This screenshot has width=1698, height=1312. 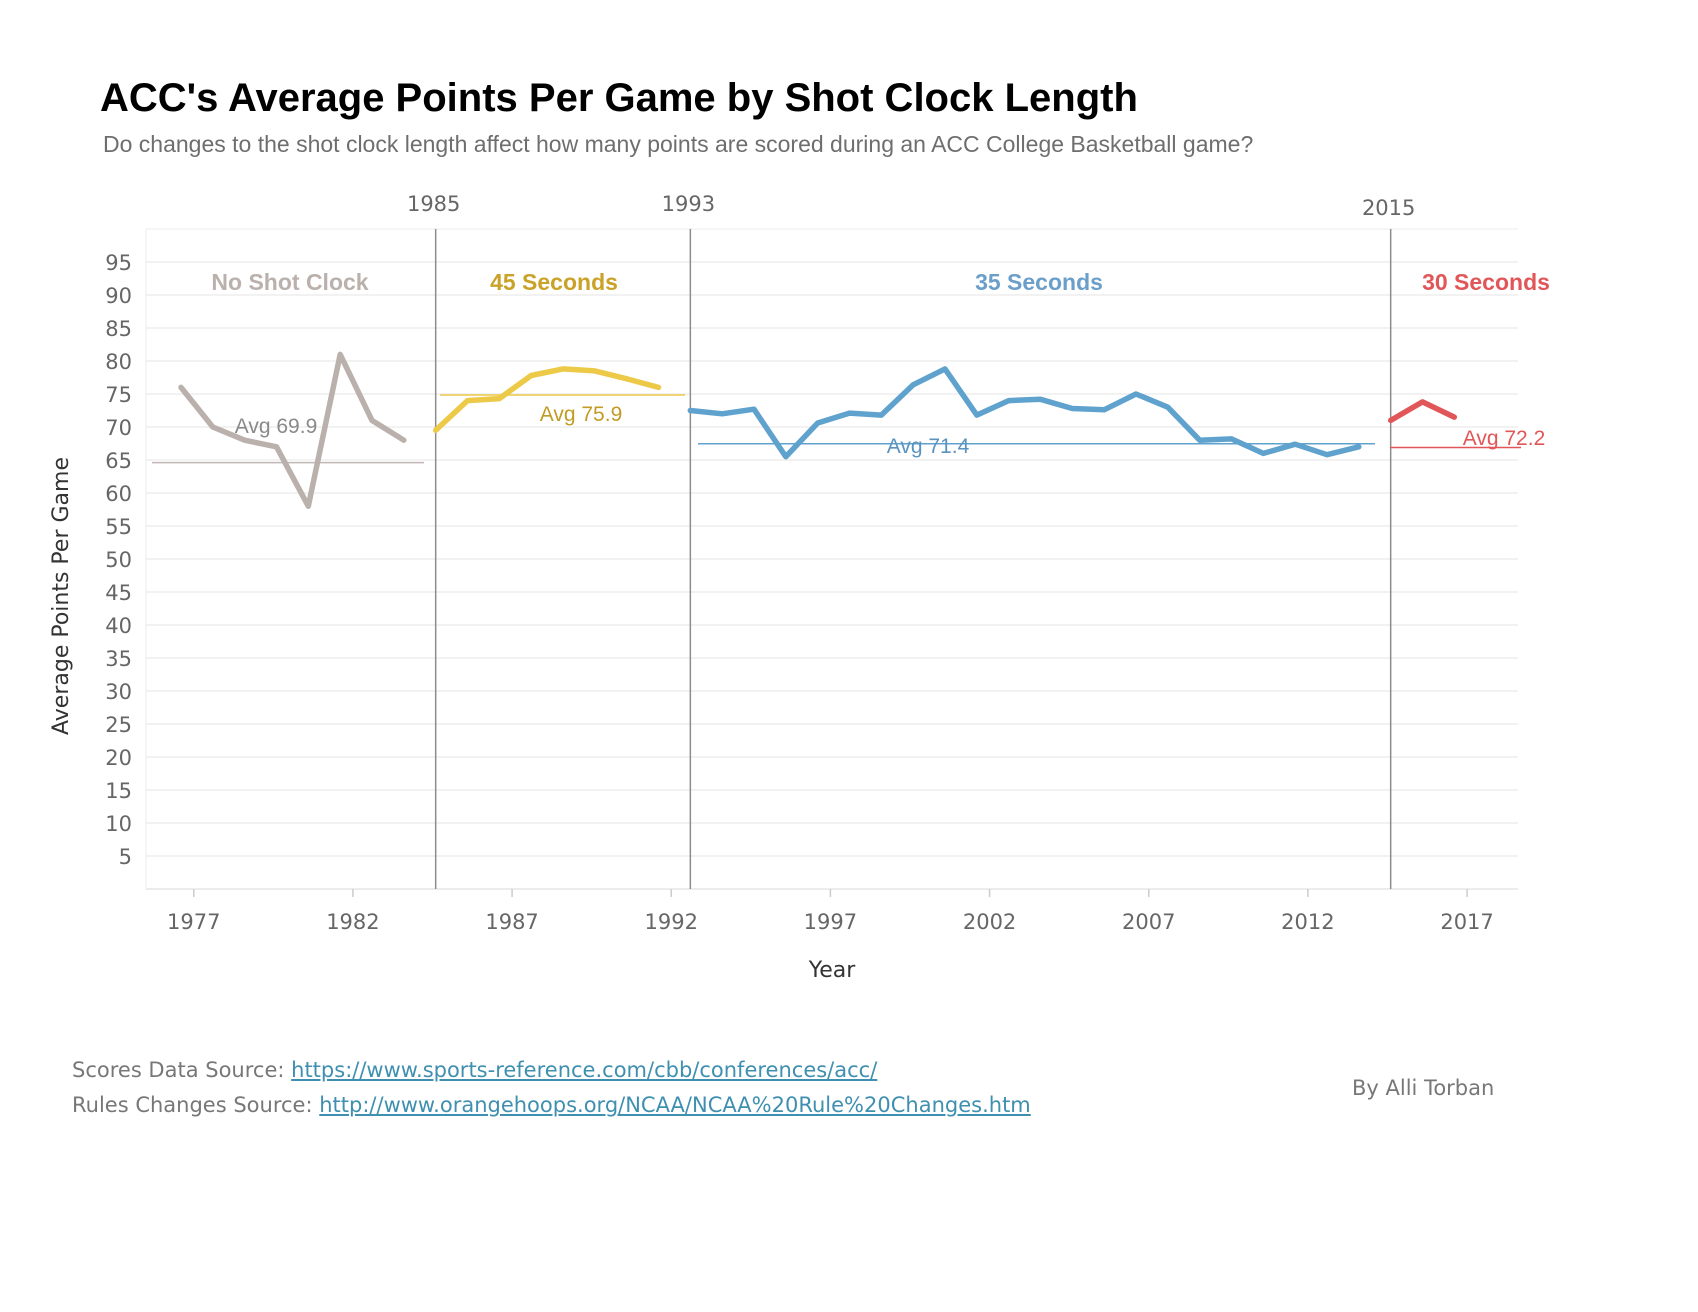 What do you see at coordinates (118, 791) in the screenshot?
I see `y-tick-label: 15` at bounding box center [118, 791].